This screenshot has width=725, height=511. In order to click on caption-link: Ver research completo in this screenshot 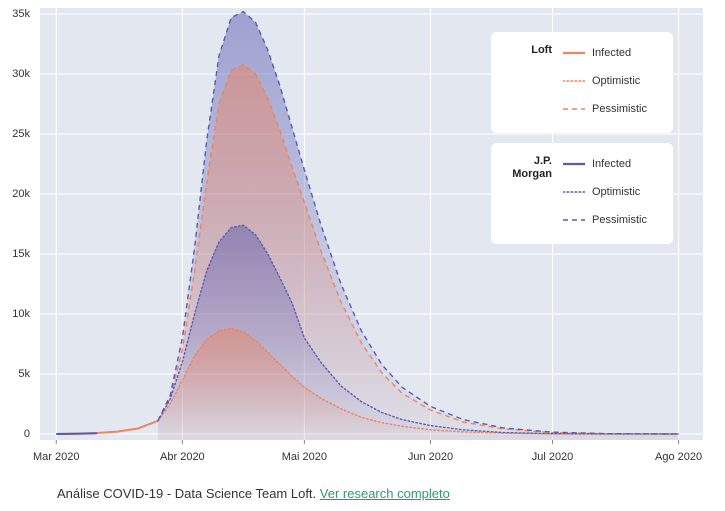, I will do `click(384, 493)`.